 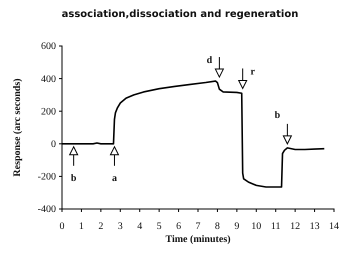 What do you see at coordinates (53, 144) in the screenshot?
I see `y-tick-label: 0` at bounding box center [53, 144].